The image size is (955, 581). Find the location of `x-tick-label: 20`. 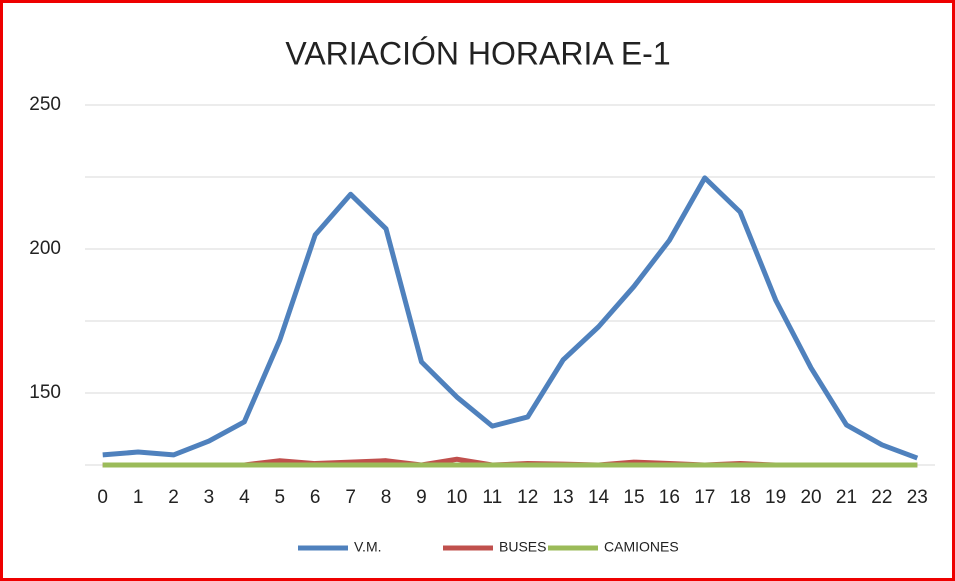

x-tick-label: 20 is located at coordinates (810, 497).